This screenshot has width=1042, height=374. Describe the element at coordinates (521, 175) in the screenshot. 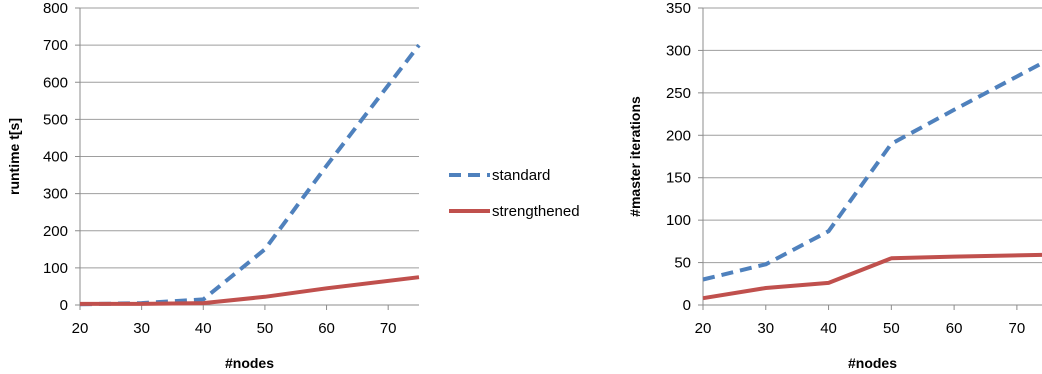

I see `legend-label-standard: standard` at that location.